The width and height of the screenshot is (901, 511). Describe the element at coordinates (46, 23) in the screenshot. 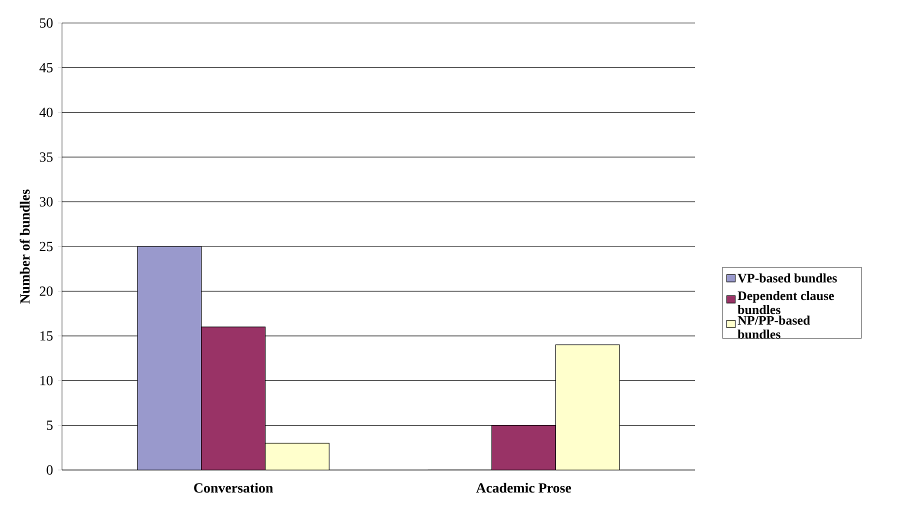

I see `y-tick-label: 50` at that location.